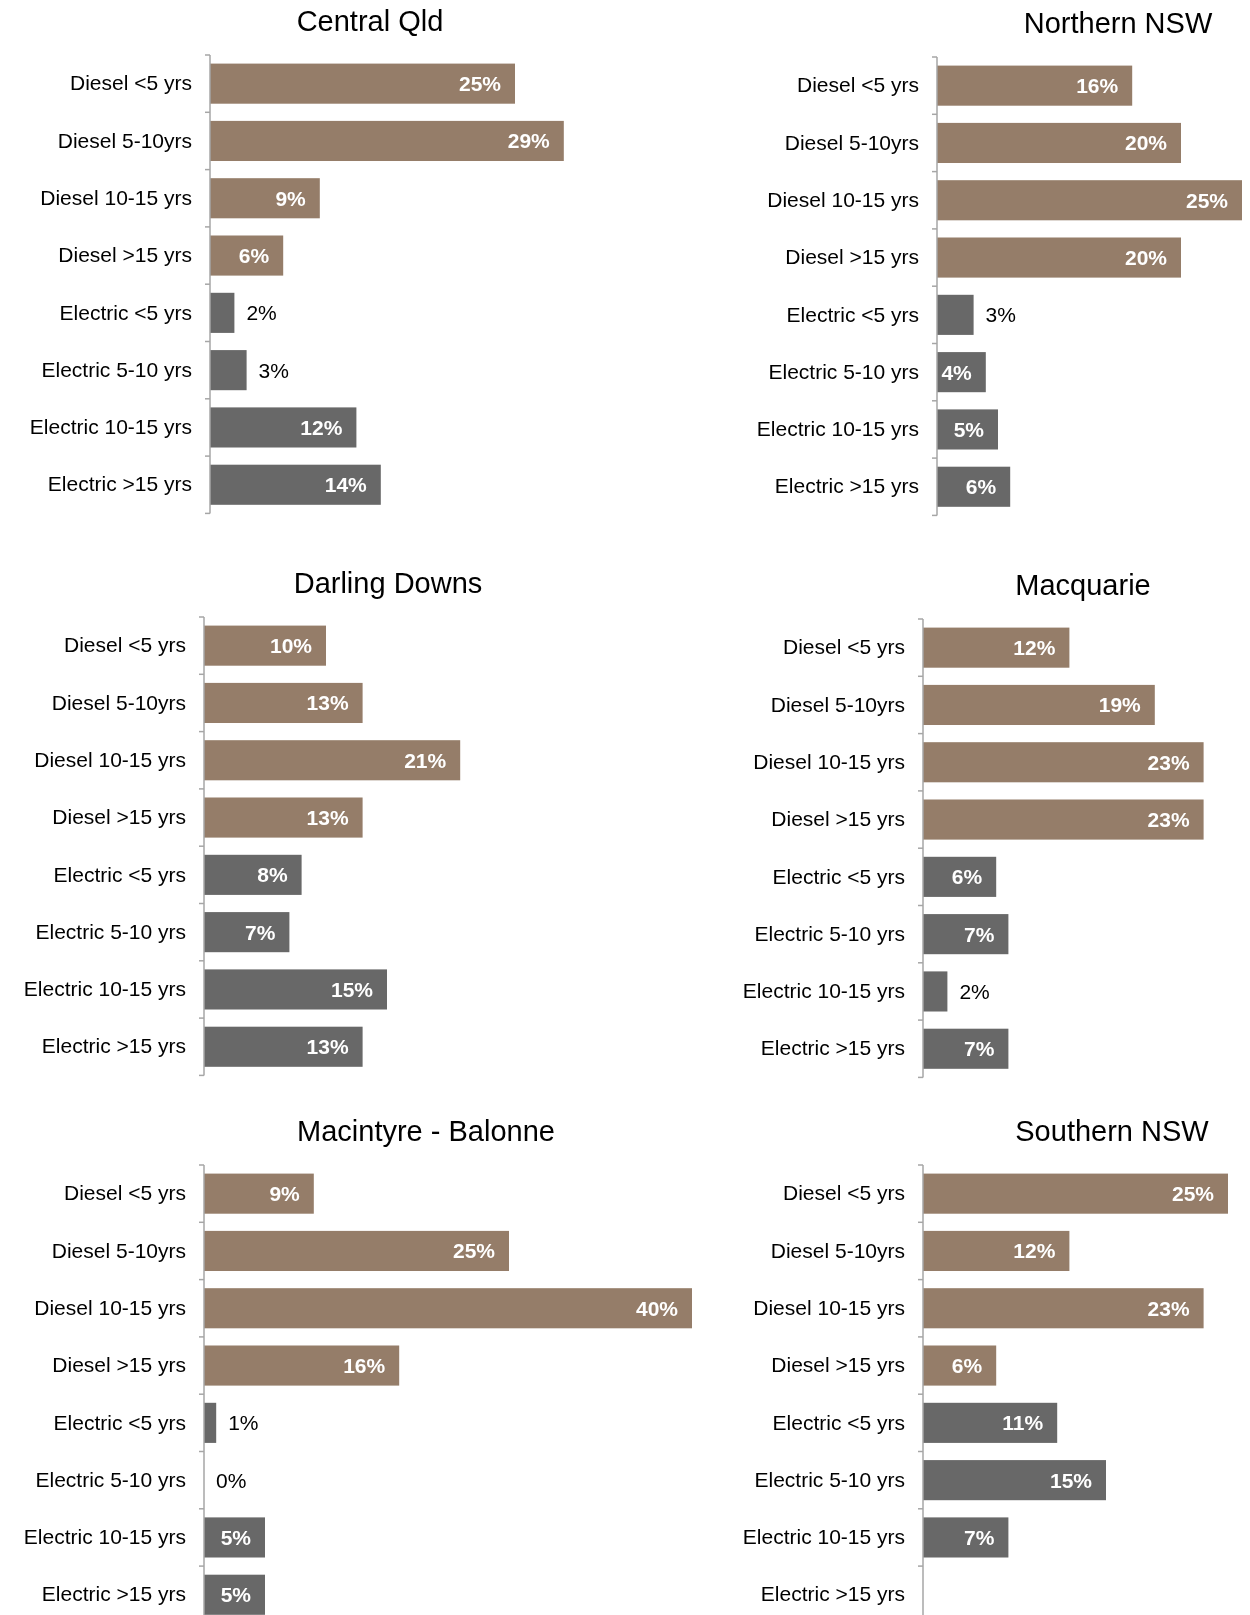 The image size is (1250, 1615). I want to click on data-label: 25%, so click(1193, 1193).